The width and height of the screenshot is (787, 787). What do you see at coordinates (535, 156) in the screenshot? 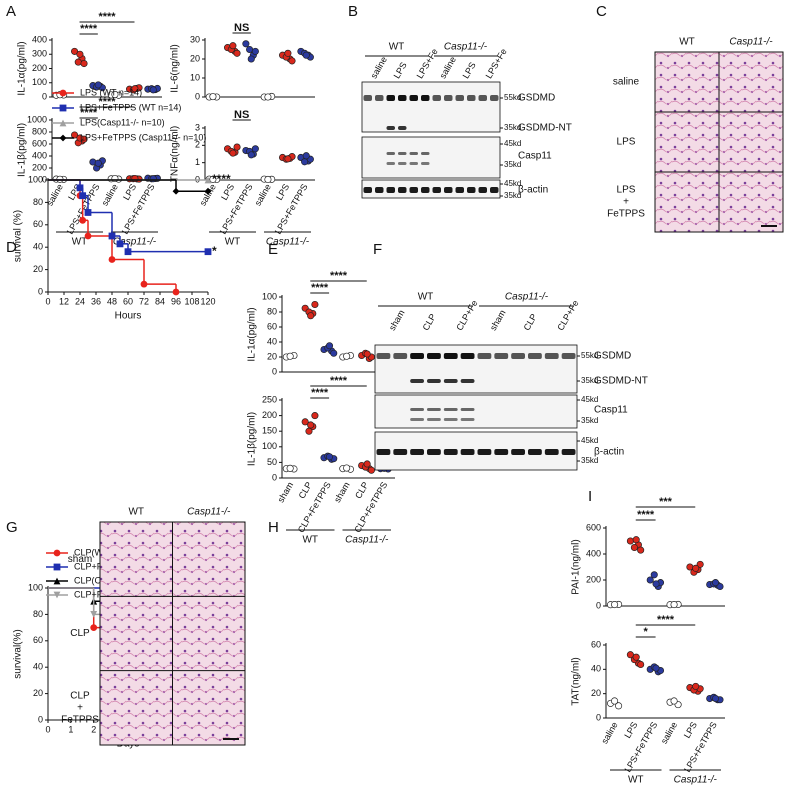
I see `band-label: Casp11` at bounding box center [535, 156].